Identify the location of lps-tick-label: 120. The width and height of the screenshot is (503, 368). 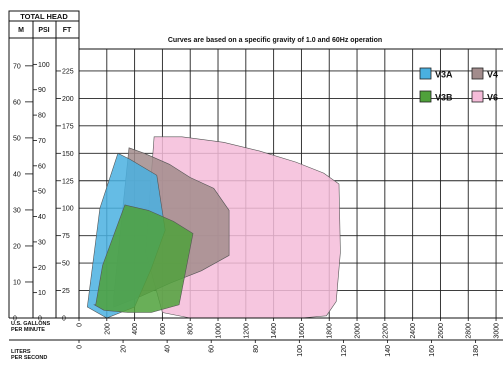
(344, 351).